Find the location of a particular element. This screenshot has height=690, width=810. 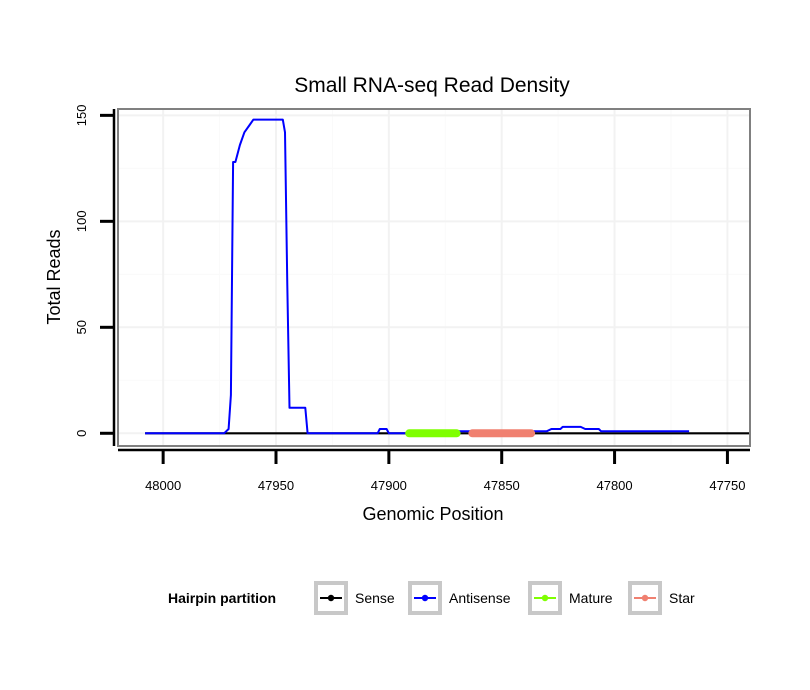

legend-dot-mature is located at coordinates (545, 598).